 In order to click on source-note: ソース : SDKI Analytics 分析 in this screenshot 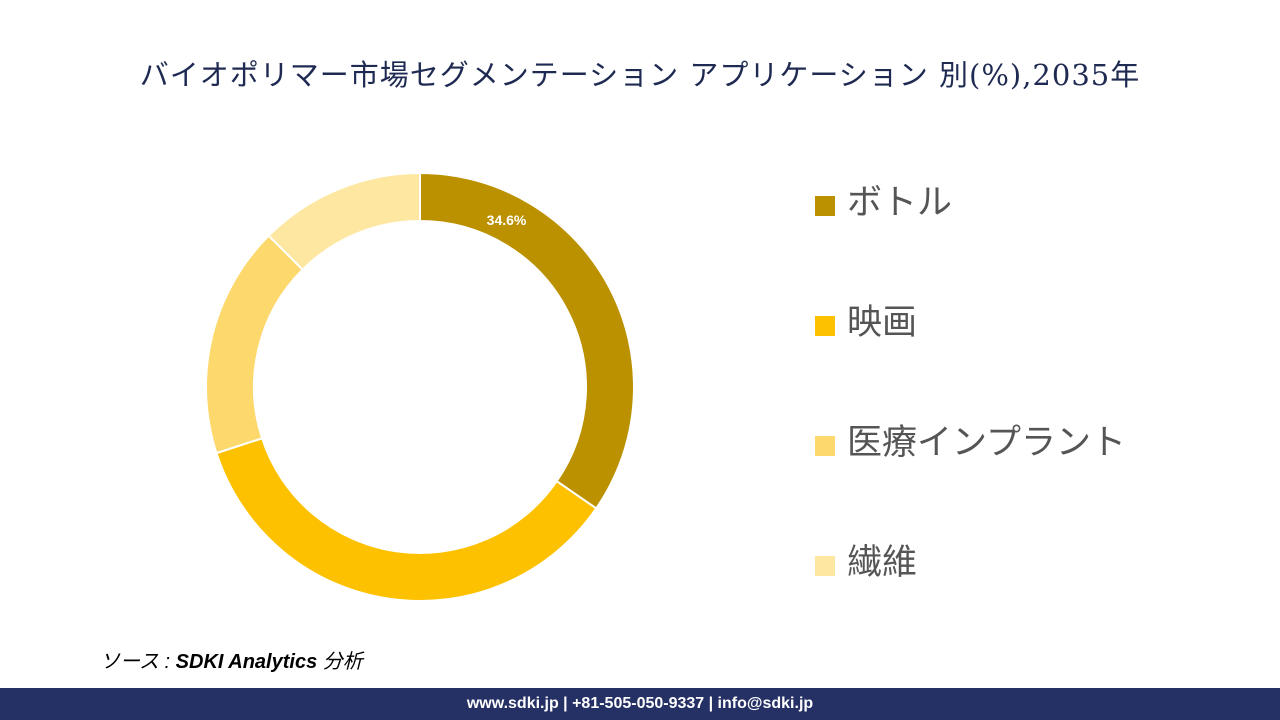, I will do `click(231, 659)`.